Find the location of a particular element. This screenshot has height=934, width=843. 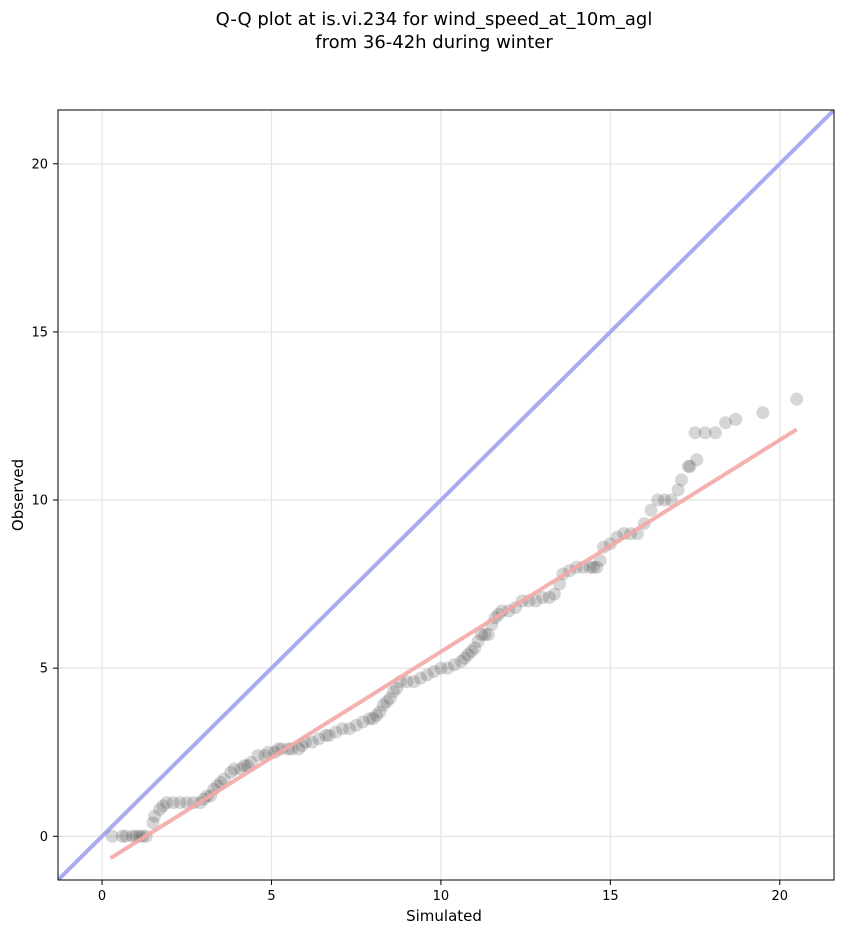

x-axis: 0 5 10 15 20 is located at coordinates (443, 892).